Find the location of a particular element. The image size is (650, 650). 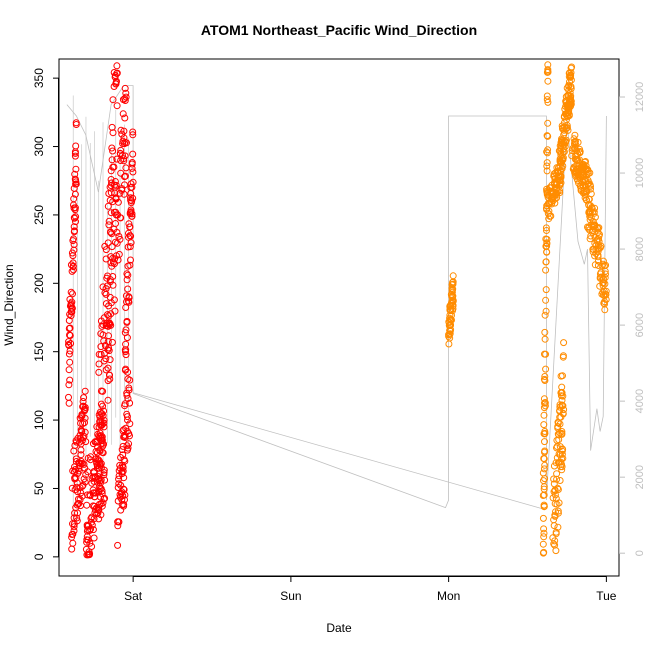

y-tick-label: 200 is located at coordinates (39, 283).